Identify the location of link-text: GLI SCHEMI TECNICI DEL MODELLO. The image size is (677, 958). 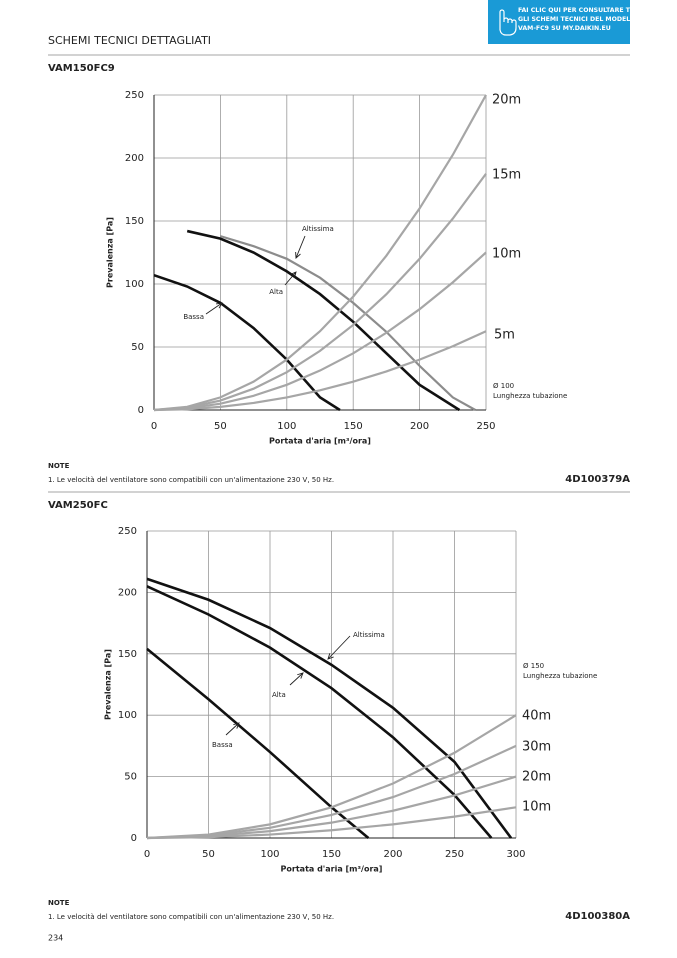
(578, 19).